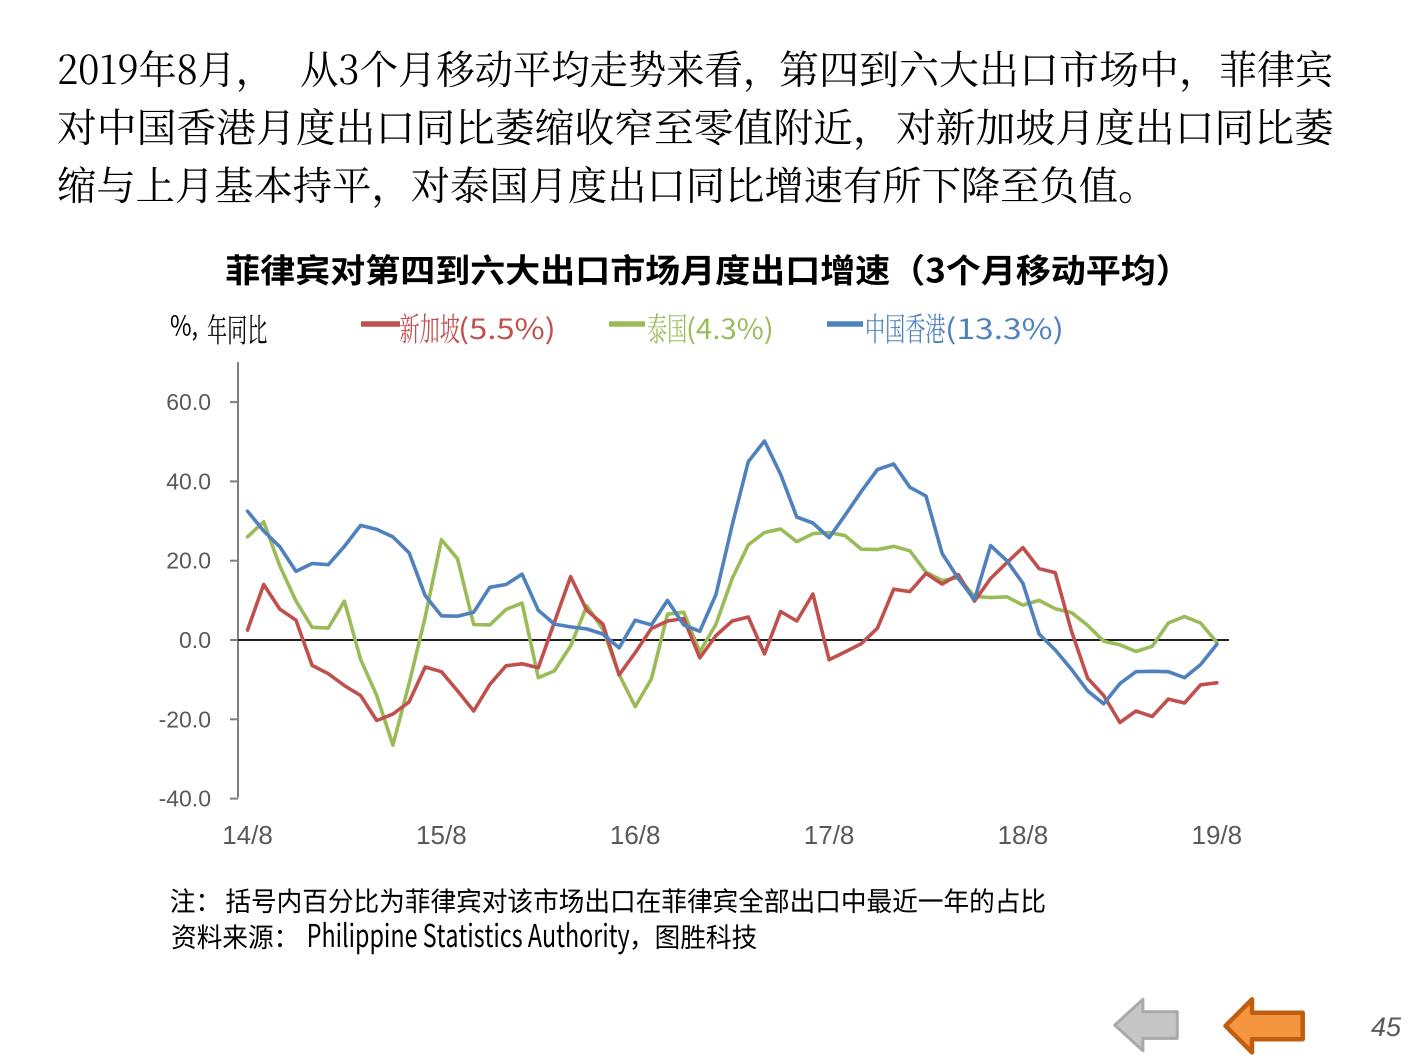 The height and width of the screenshot is (1063, 1411). Describe the element at coordinates (188, 481) in the screenshot. I see `svg-text: 40.0` at that location.